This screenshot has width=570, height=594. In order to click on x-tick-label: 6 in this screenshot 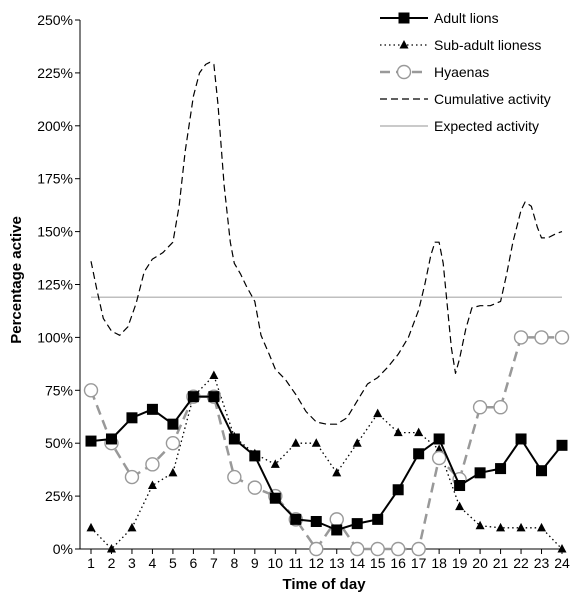, I will do `click(193, 563)`.